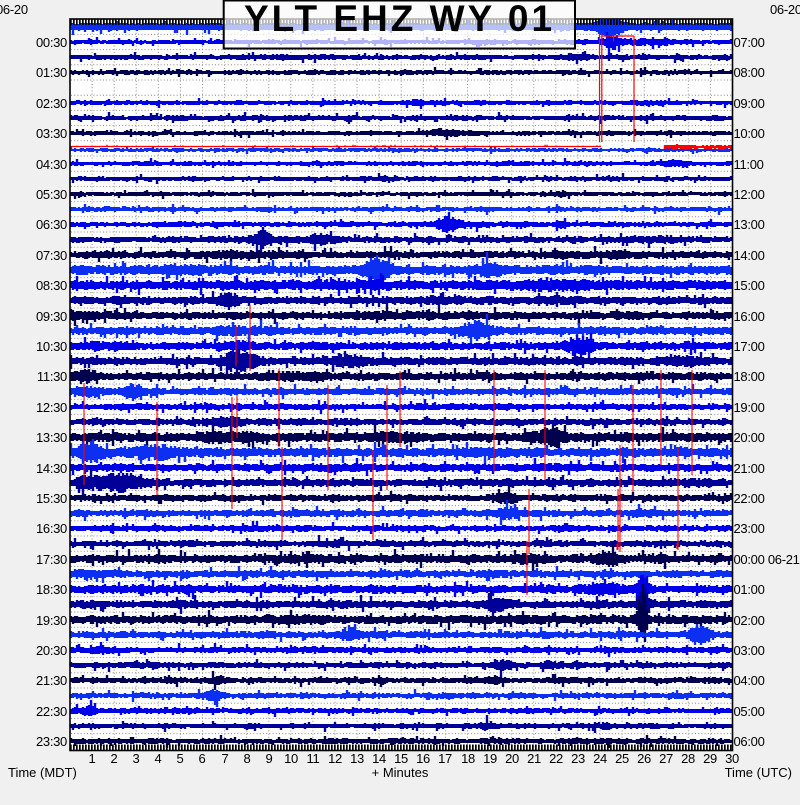 This screenshot has height=805, width=800. What do you see at coordinates (51, 103) in the screenshot?
I see `svg-text: 02:30` at bounding box center [51, 103].